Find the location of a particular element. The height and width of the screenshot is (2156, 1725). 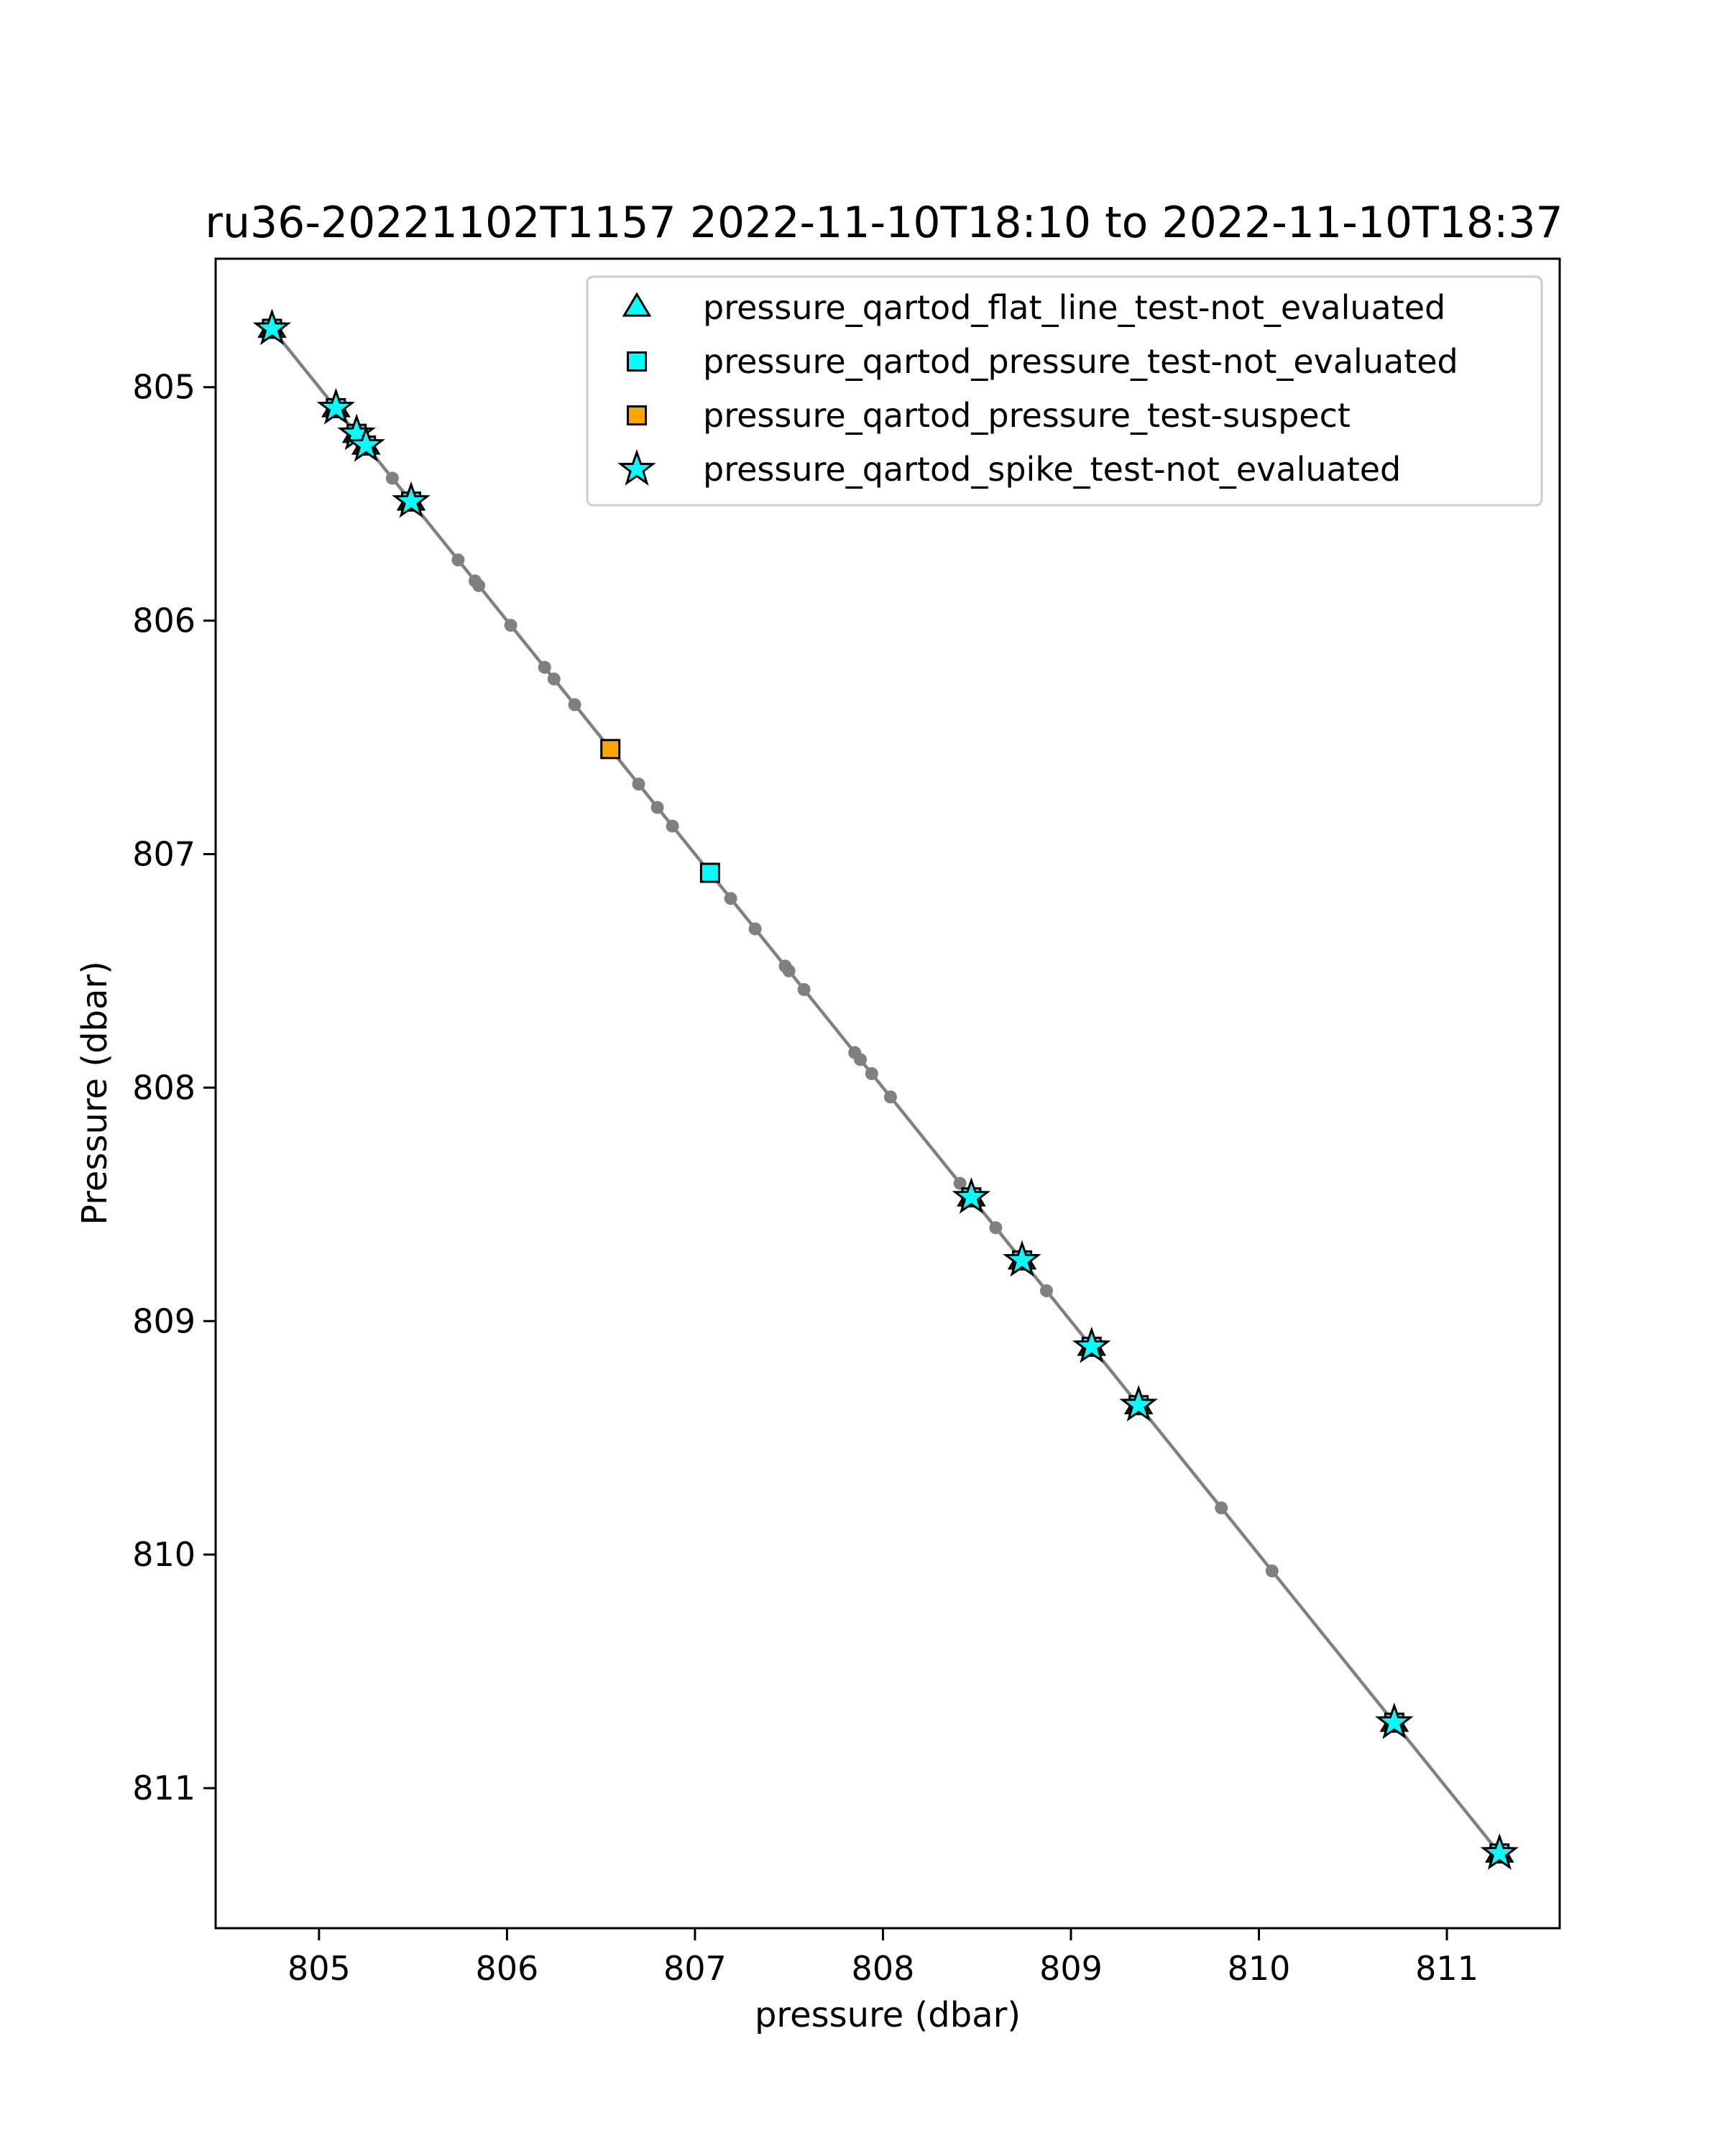

x-tick-label: 807 is located at coordinates (695, 1969).